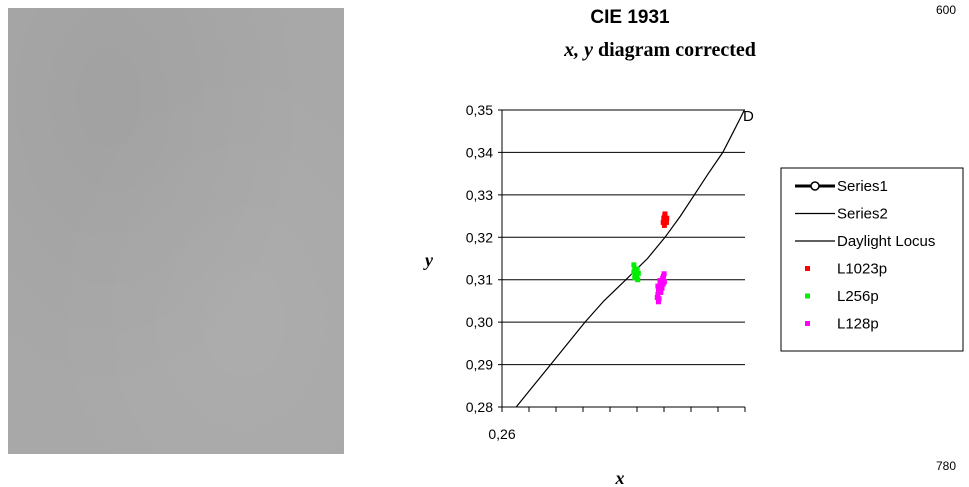  What do you see at coordinates (886, 241) in the screenshot?
I see `legend-label: Daylight Locus` at bounding box center [886, 241].